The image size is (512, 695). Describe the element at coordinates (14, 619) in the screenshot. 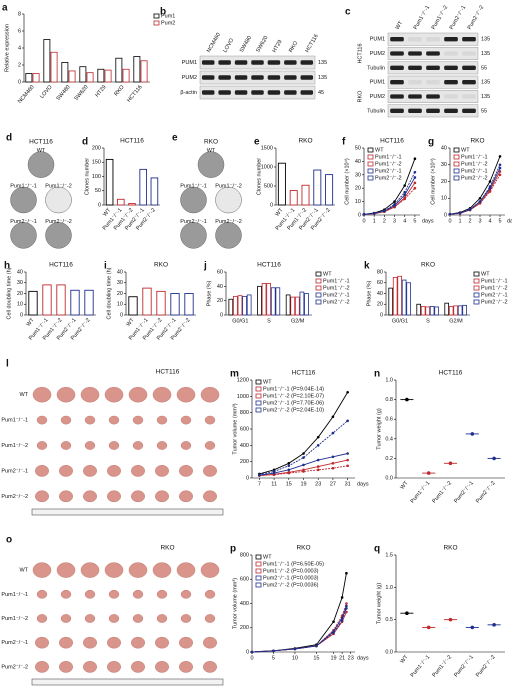

I see `row-label: Pum1⁻/⁻-2` at that location.